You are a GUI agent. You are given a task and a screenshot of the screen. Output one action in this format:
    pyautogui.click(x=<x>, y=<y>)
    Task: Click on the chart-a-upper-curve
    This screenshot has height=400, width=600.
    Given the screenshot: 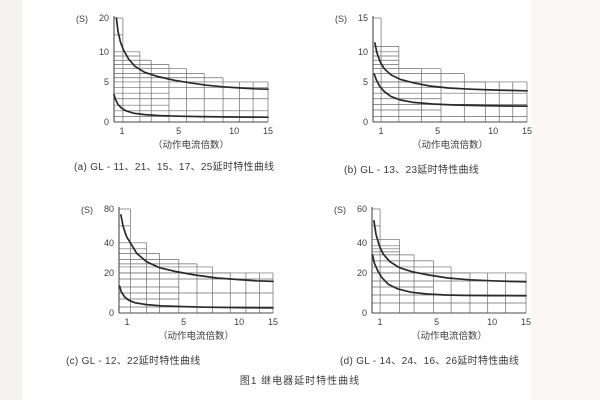 What is the action you would take?
    pyautogui.click(x=192, y=54)
    